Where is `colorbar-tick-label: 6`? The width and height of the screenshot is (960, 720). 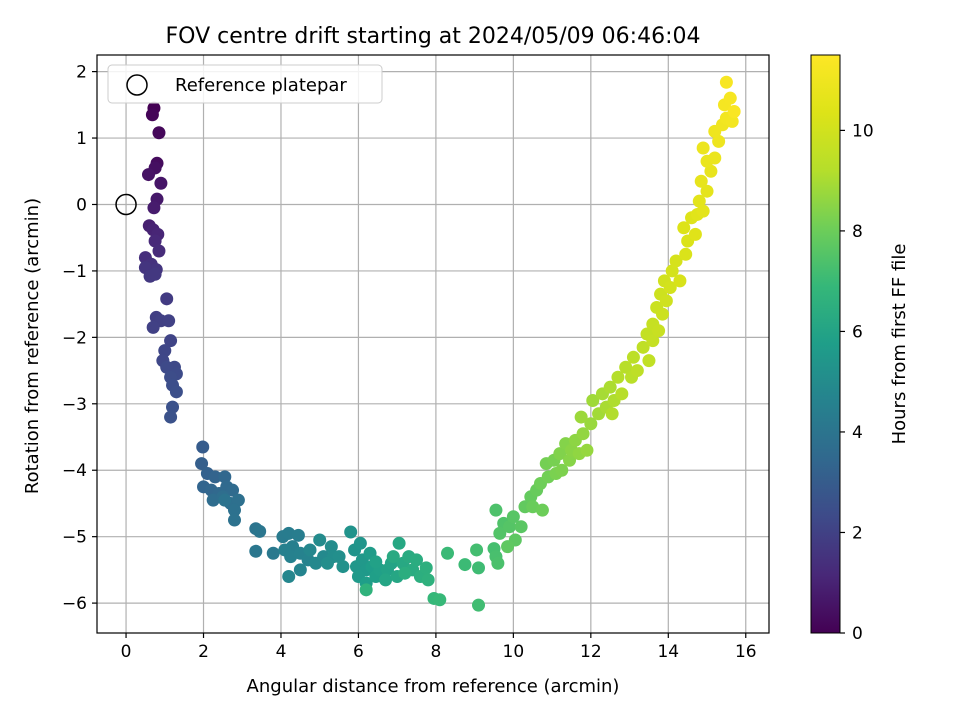
colorbar-tick-label: 6 is located at coordinates (857, 332).